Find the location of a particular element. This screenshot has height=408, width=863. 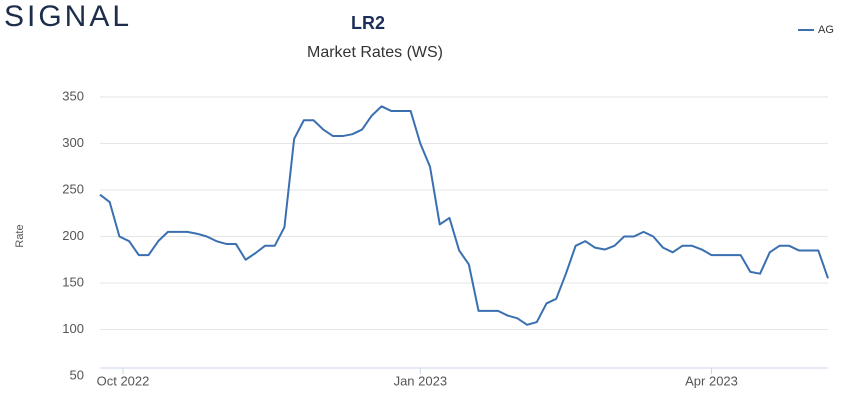

chart-subtitle: Market Rates (WS) is located at coordinates (375, 52).